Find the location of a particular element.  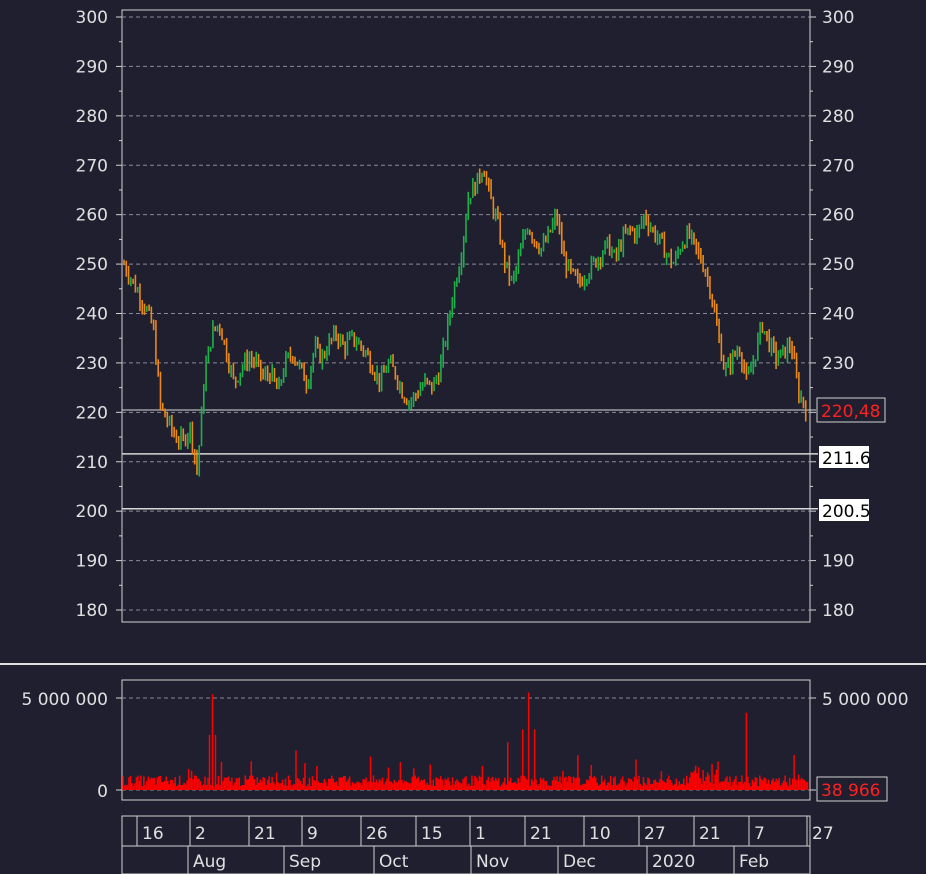

date-label-month: 2020 is located at coordinates (673, 862).